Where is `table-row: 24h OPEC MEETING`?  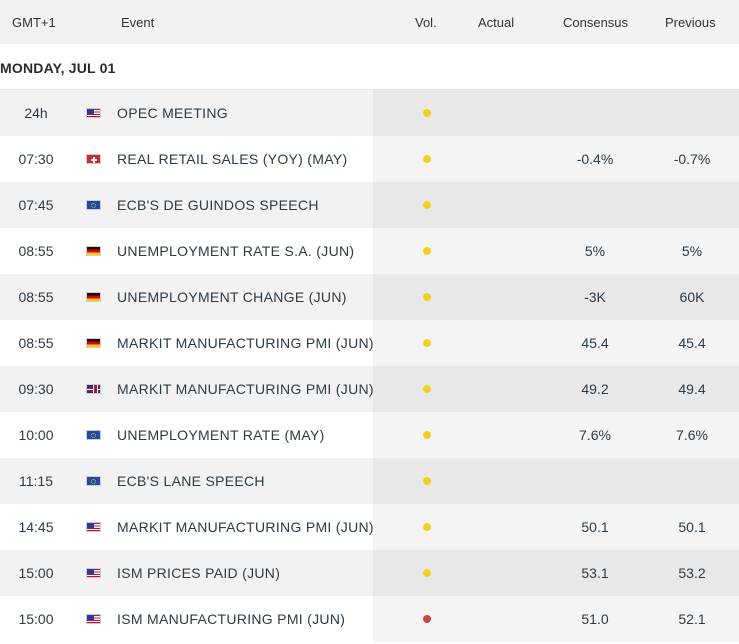
table-row: 24h OPEC MEETING is located at coordinates (369, 113).